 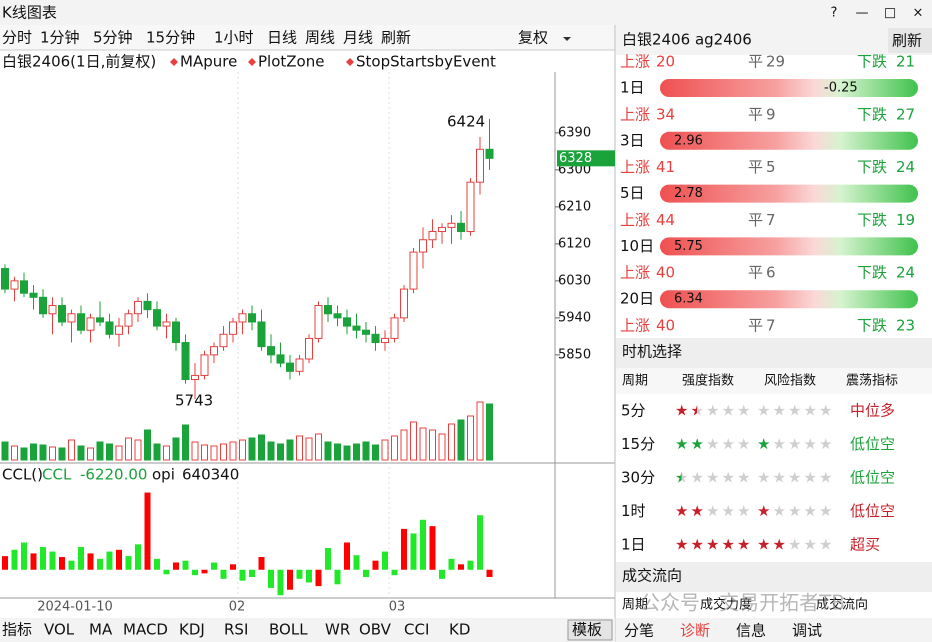 I want to click on stat-value: 6.34, so click(x=688, y=299).